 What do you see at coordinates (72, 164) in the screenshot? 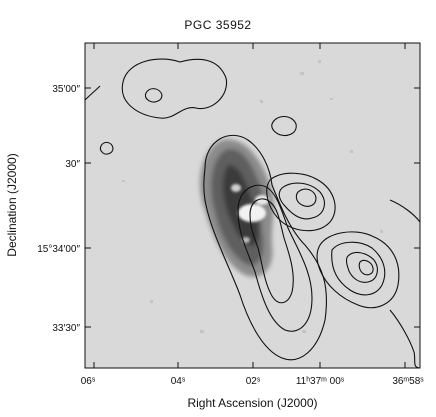
I see `y-tick-label: 30″` at bounding box center [72, 164].